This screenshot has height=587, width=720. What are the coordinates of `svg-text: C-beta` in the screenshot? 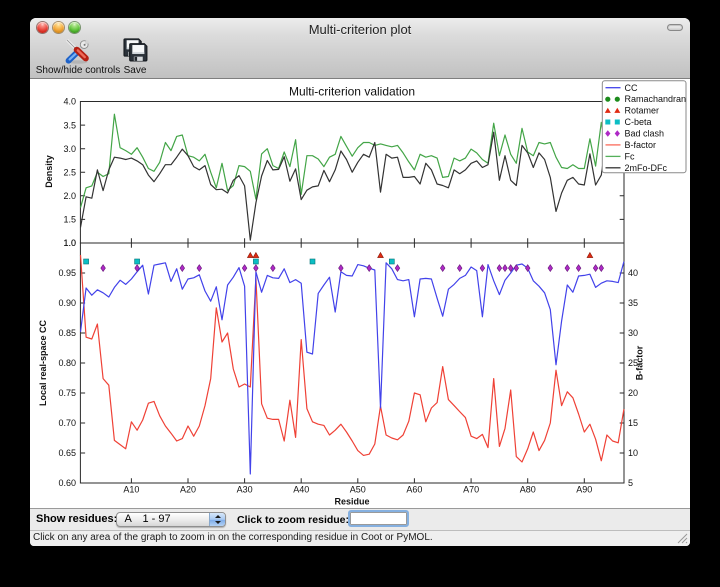 It's located at (638, 122).